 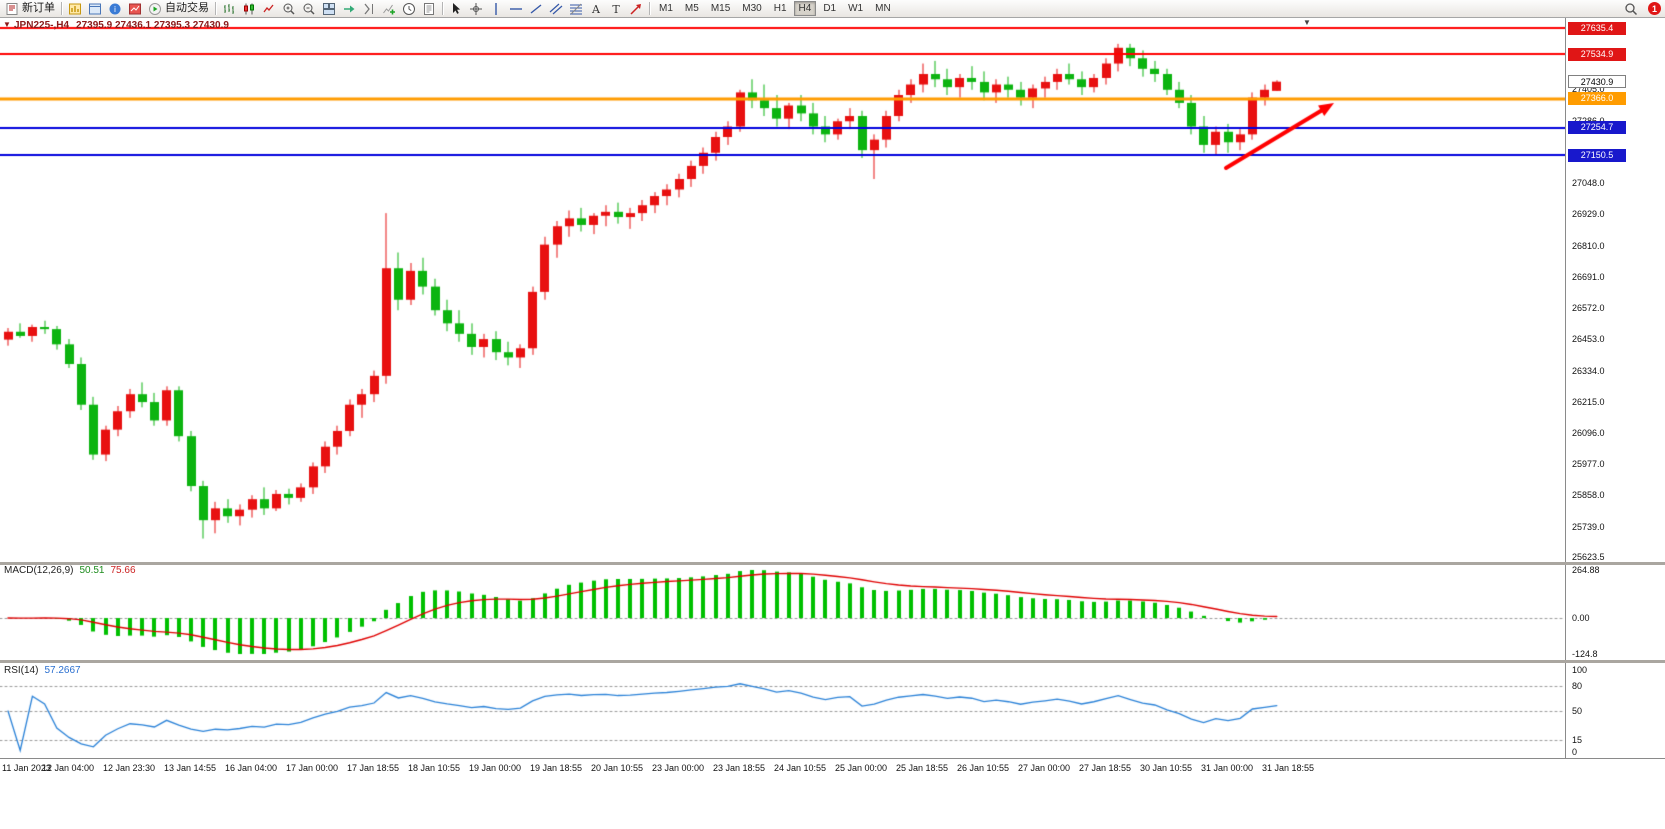 What do you see at coordinates (1588, 308) in the screenshot?
I see `price-tick-label: 26572.0` at bounding box center [1588, 308].